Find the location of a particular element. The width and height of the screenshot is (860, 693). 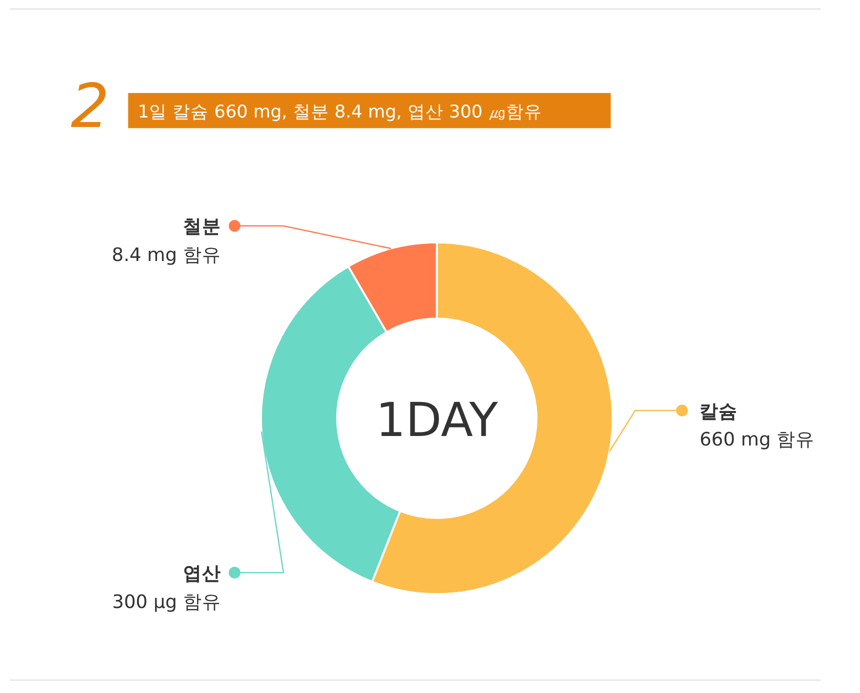

text: 8.4 mg 함유 is located at coordinates (166, 255).